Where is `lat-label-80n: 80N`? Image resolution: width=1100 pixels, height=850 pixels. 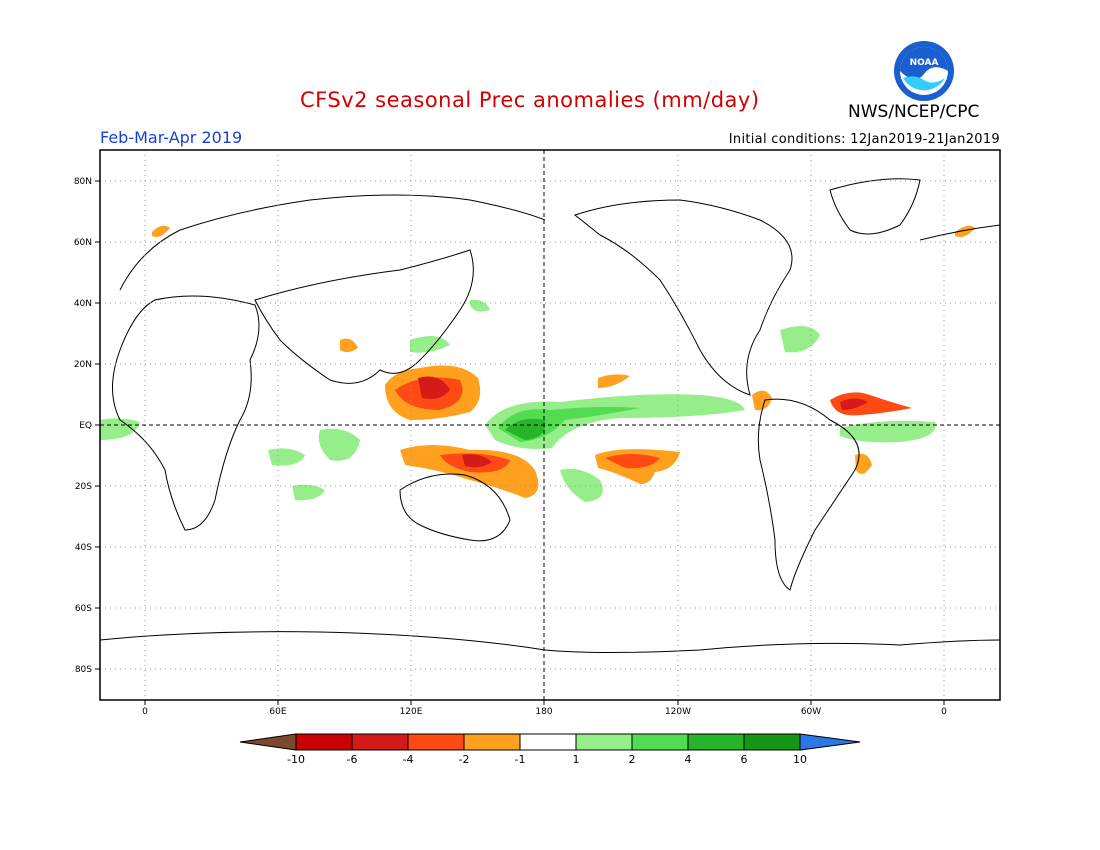 lat-label-80n: 80N is located at coordinates (83, 182).